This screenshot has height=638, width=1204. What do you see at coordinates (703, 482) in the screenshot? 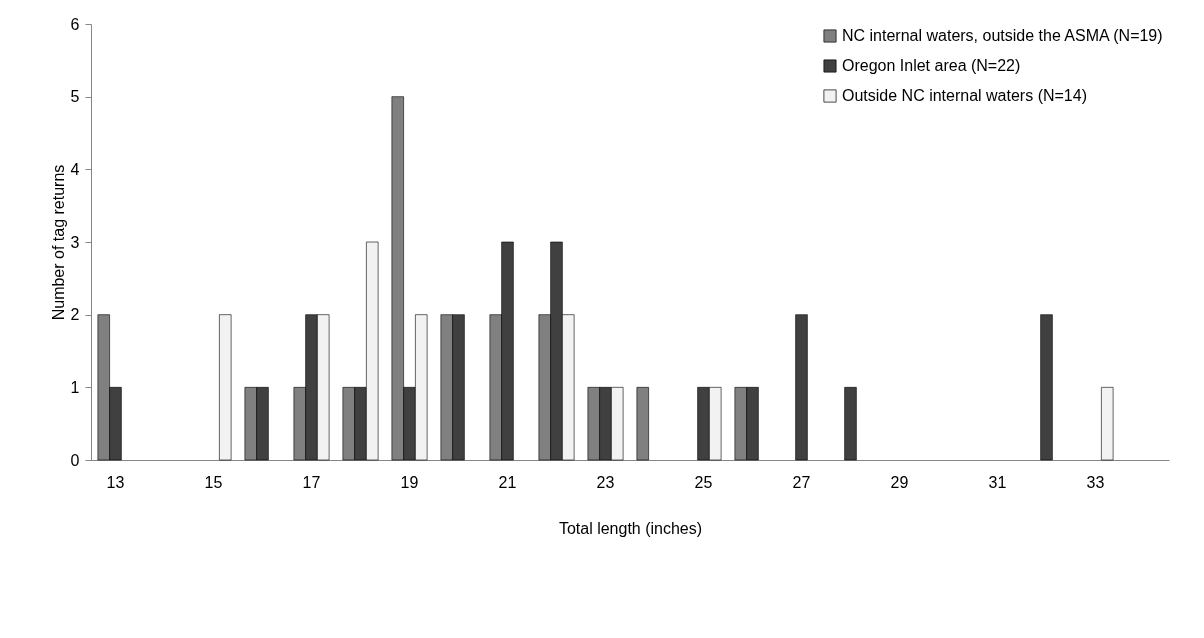
I see `x-tick-label: 25` at bounding box center [703, 482].